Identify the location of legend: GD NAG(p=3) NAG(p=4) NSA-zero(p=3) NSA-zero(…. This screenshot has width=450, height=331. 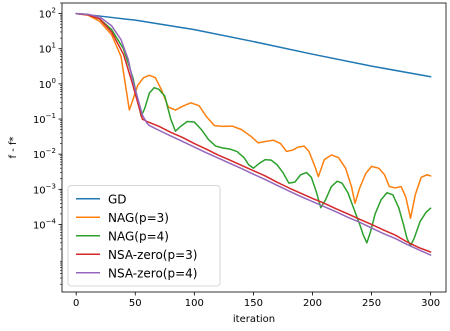
(144, 236).